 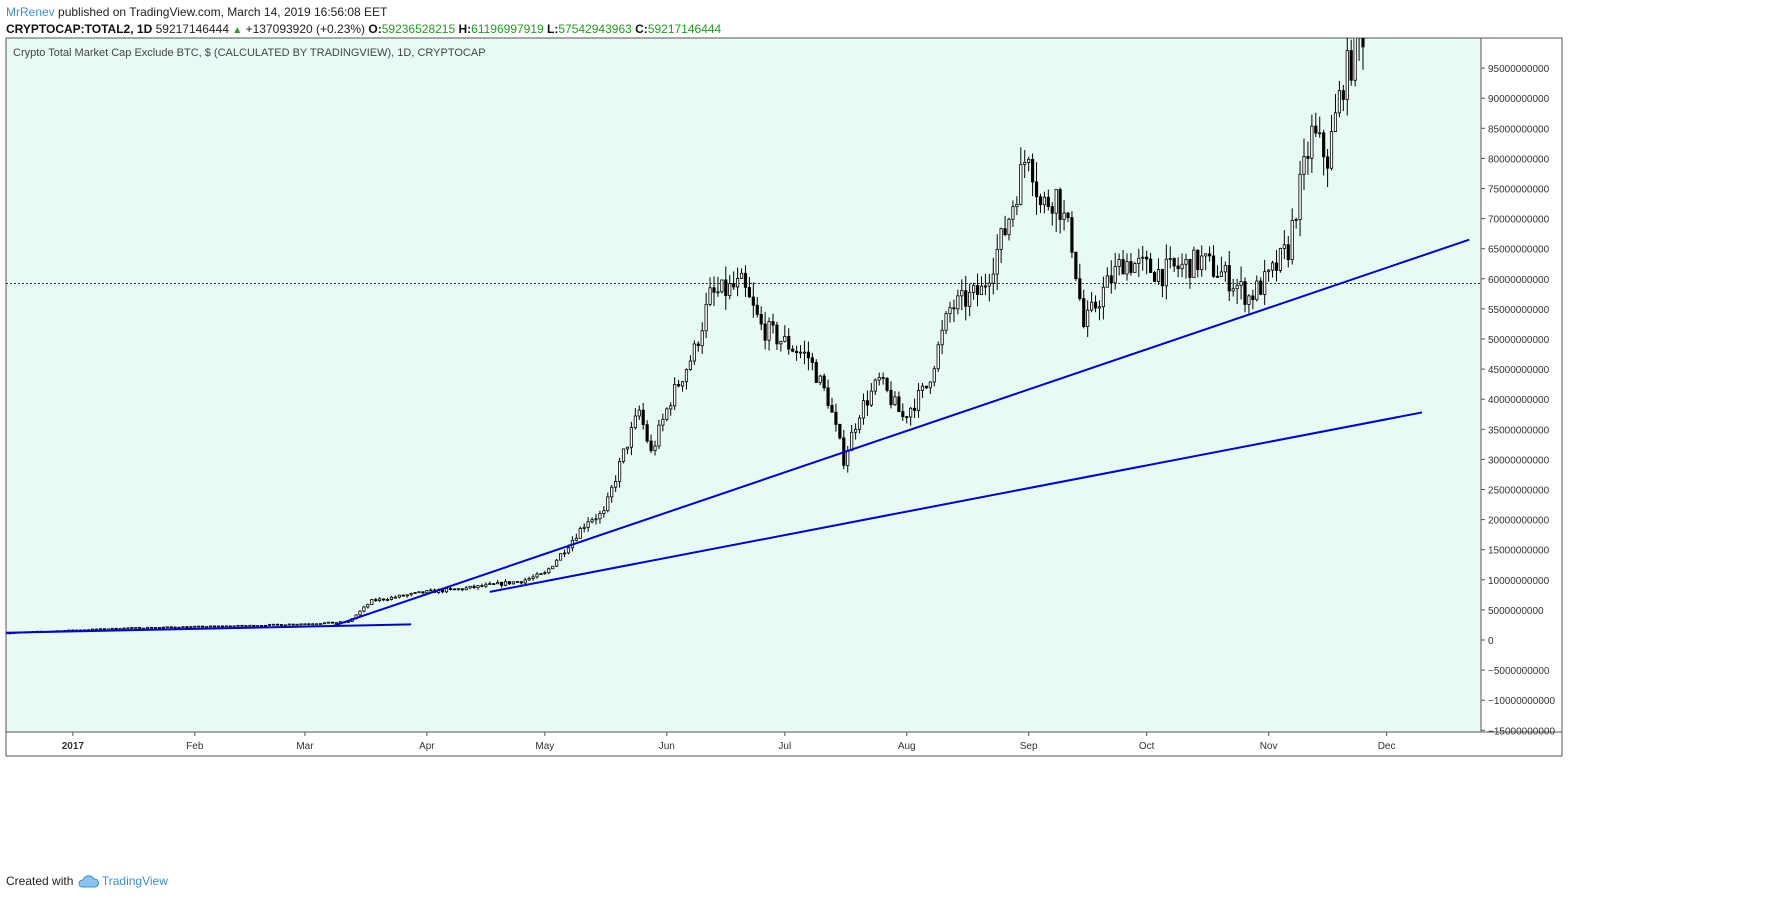 What do you see at coordinates (1519, 671) in the screenshot?
I see `y-tick-label: −5000000000` at bounding box center [1519, 671].